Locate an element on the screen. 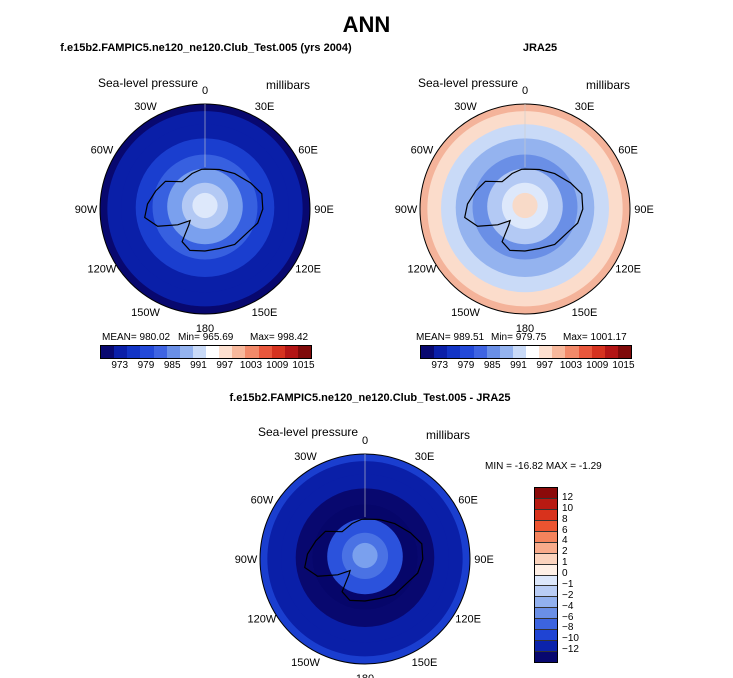 The height and width of the screenshot is (678, 733). colorbar-tick: 10 is located at coordinates (568, 508).